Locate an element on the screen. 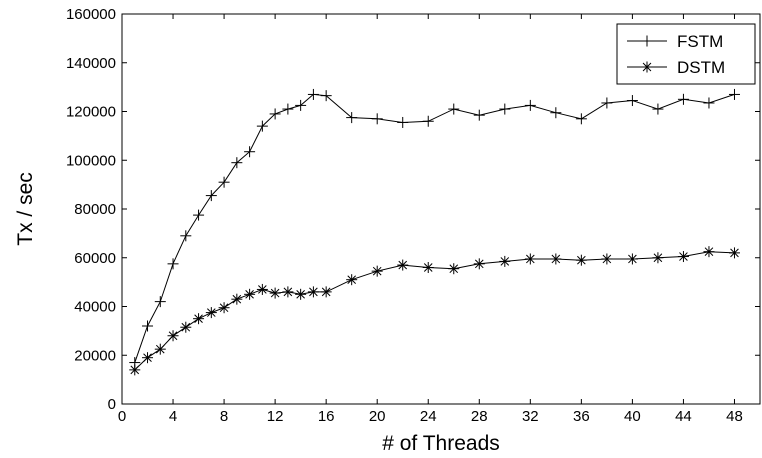  legend-label-dstm: DSTM is located at coordinates (701, 67).